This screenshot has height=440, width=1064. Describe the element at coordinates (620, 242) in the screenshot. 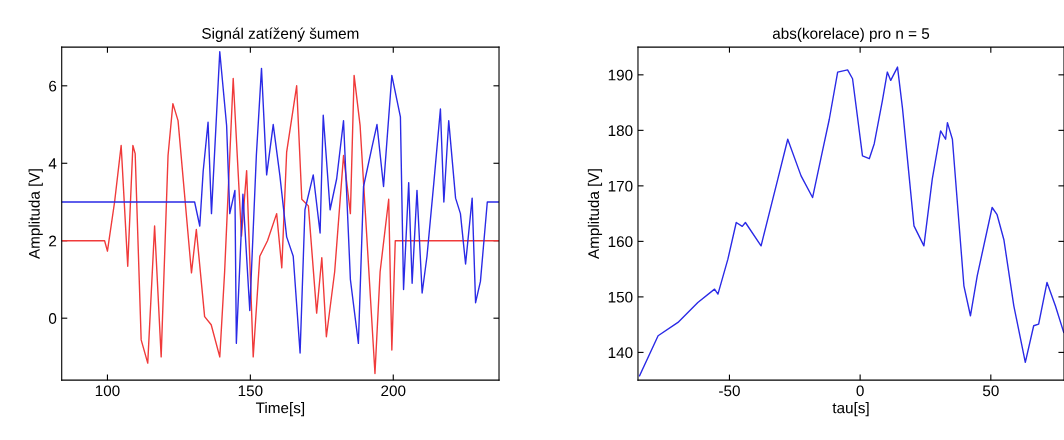

I see `y-tick-label: 160` at that location.